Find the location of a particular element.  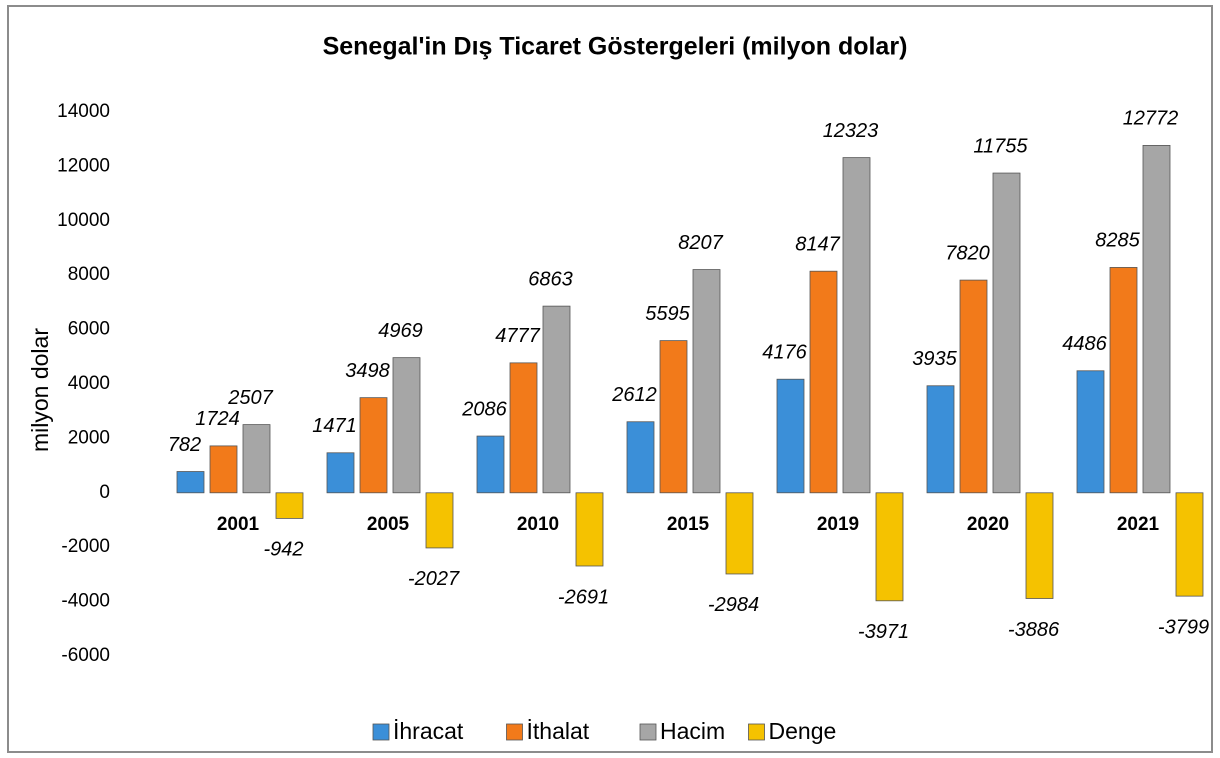

x-tick-label: 2015 is located at coordinates (688, 524).